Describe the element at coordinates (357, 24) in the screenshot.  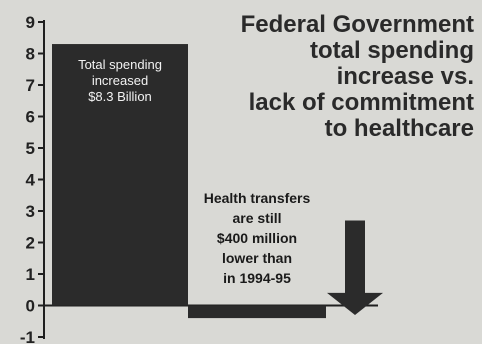
I see `title-line: Federal Government` at that location.